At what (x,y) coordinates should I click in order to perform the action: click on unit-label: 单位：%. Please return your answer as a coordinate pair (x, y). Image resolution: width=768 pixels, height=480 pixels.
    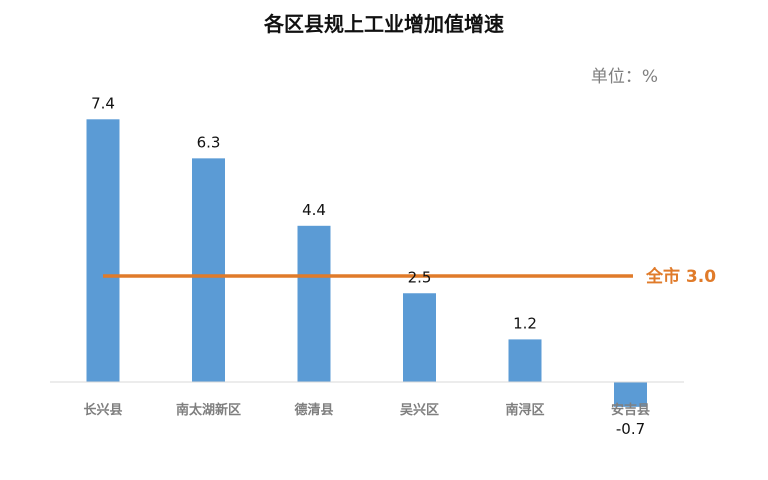
    Looking at the image, I should click on (624, 77).